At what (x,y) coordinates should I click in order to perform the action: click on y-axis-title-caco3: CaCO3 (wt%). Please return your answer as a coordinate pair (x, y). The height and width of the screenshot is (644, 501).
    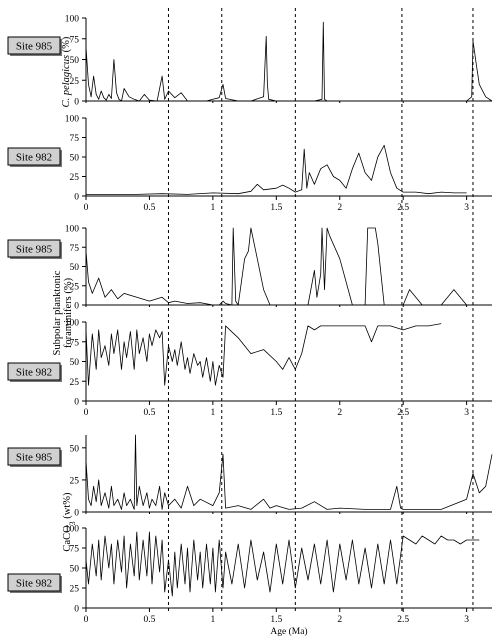
    Looking at the image, I should click on (69, 522).